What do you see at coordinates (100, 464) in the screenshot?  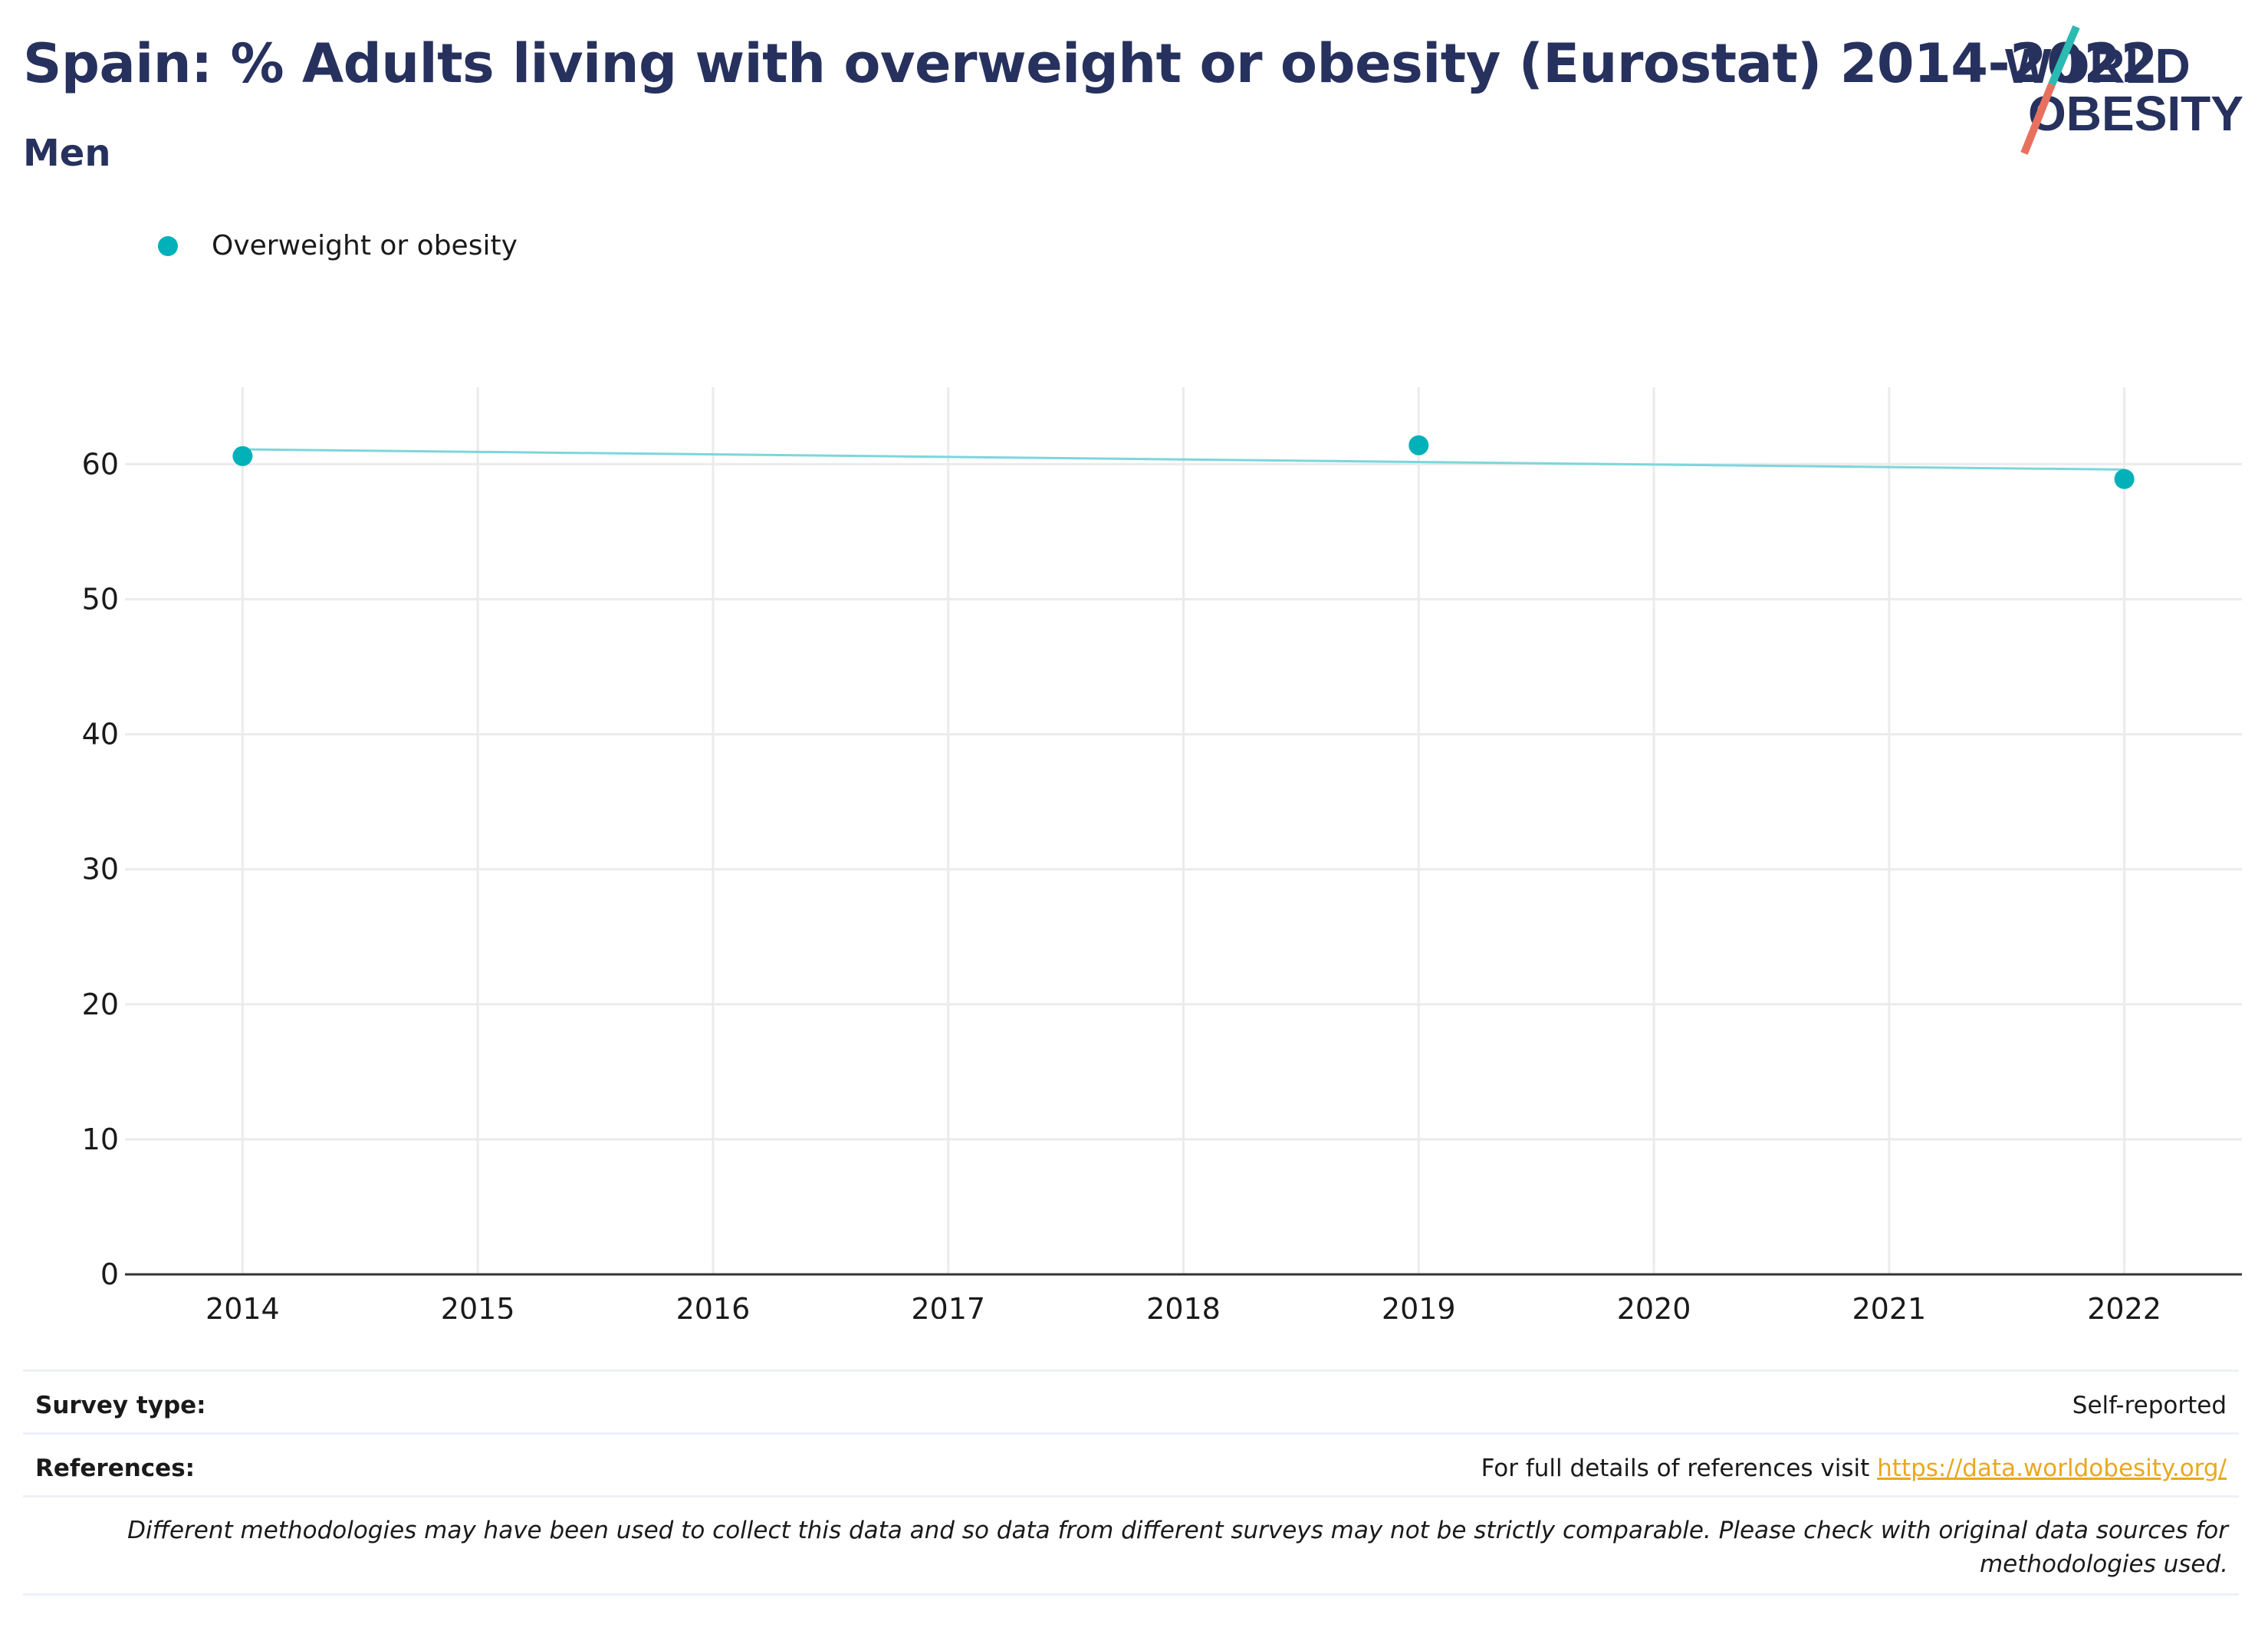 I see `y-tick-label: 60` at bounding box center [100, 464].